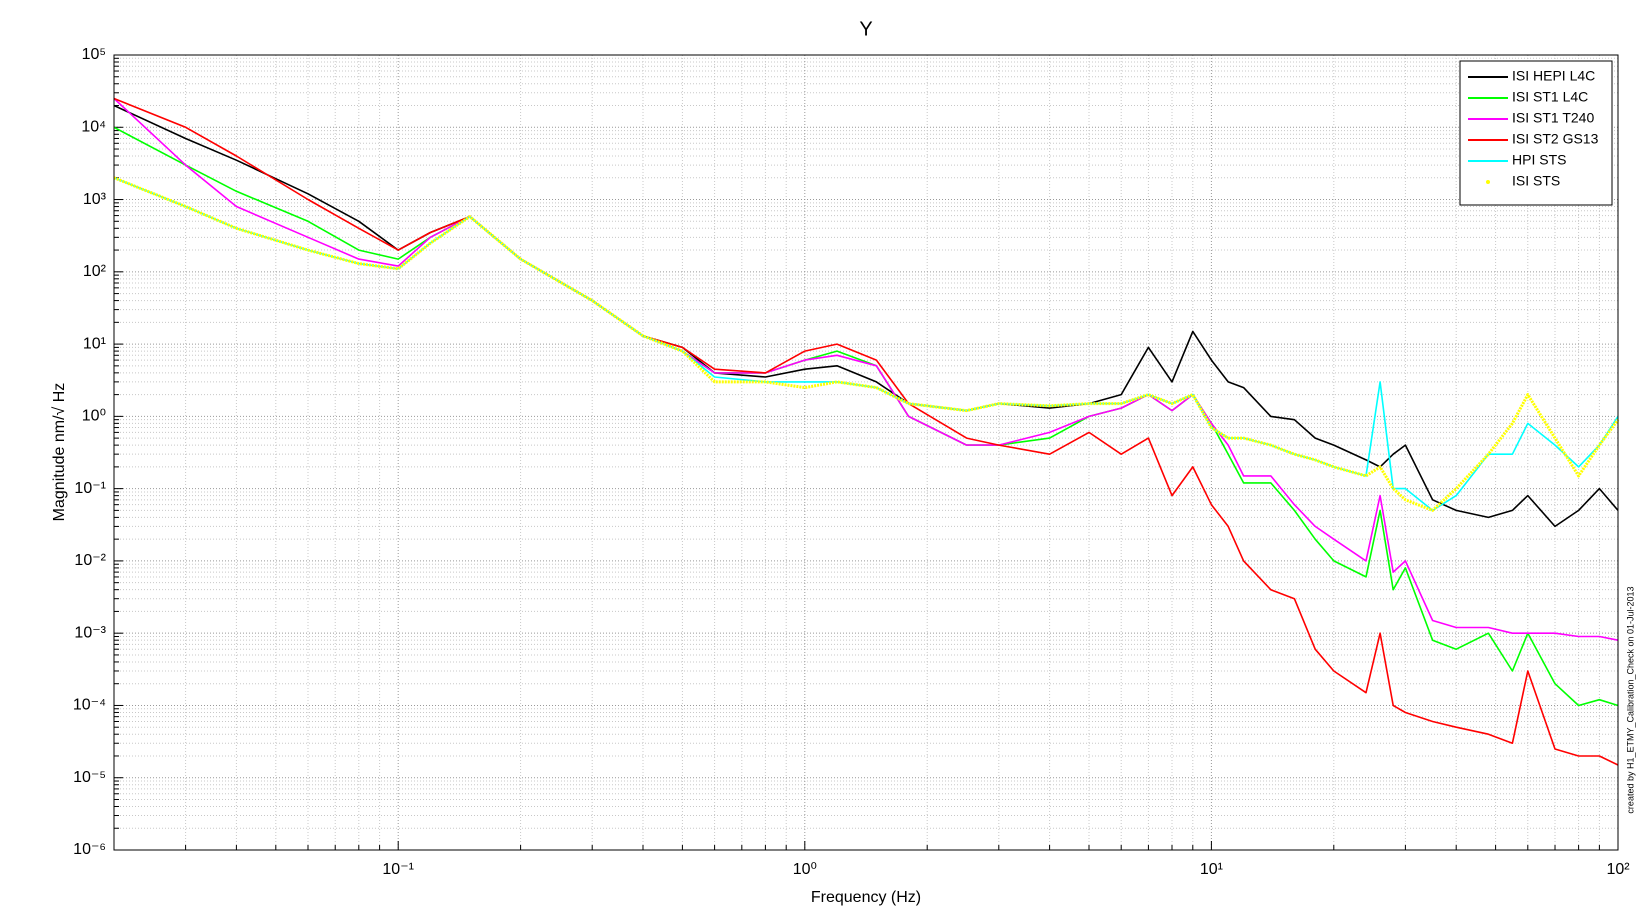 Image resolution: width=1644 pixels, height=924 pixels. I want to click on legend-box, so click(1536, 133).